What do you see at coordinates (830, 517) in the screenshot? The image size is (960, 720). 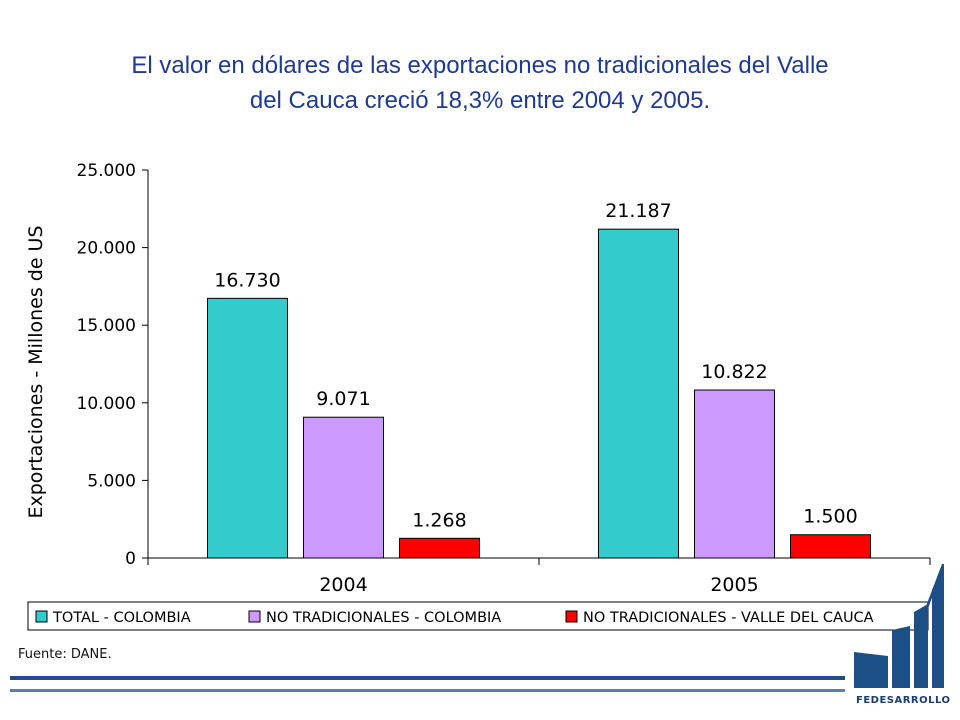 I see `data-label: 1.500` at bounding box center [830, 517].